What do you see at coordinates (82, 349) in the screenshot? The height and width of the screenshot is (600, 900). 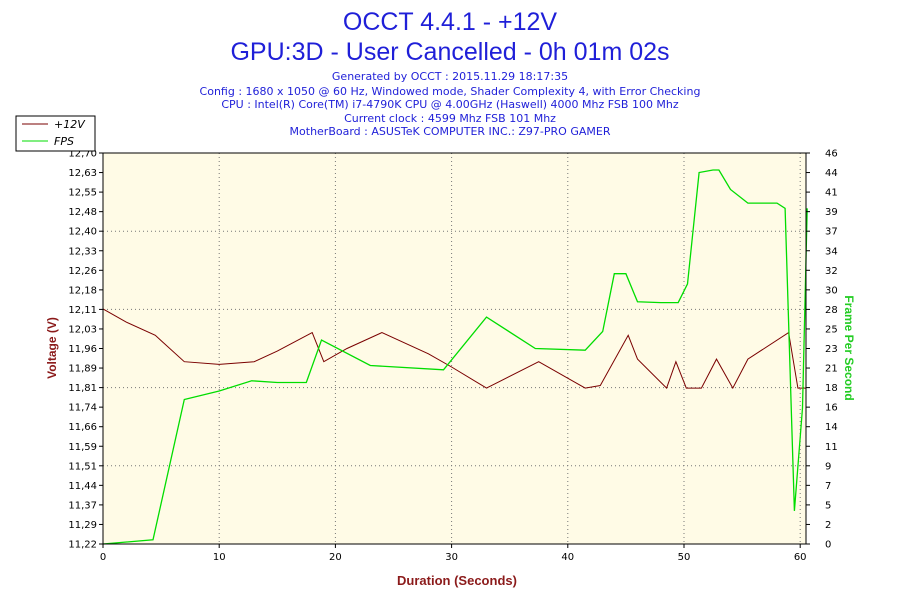 I see `y-tick-label-left: 11,96` at bounding box center [82, 349].